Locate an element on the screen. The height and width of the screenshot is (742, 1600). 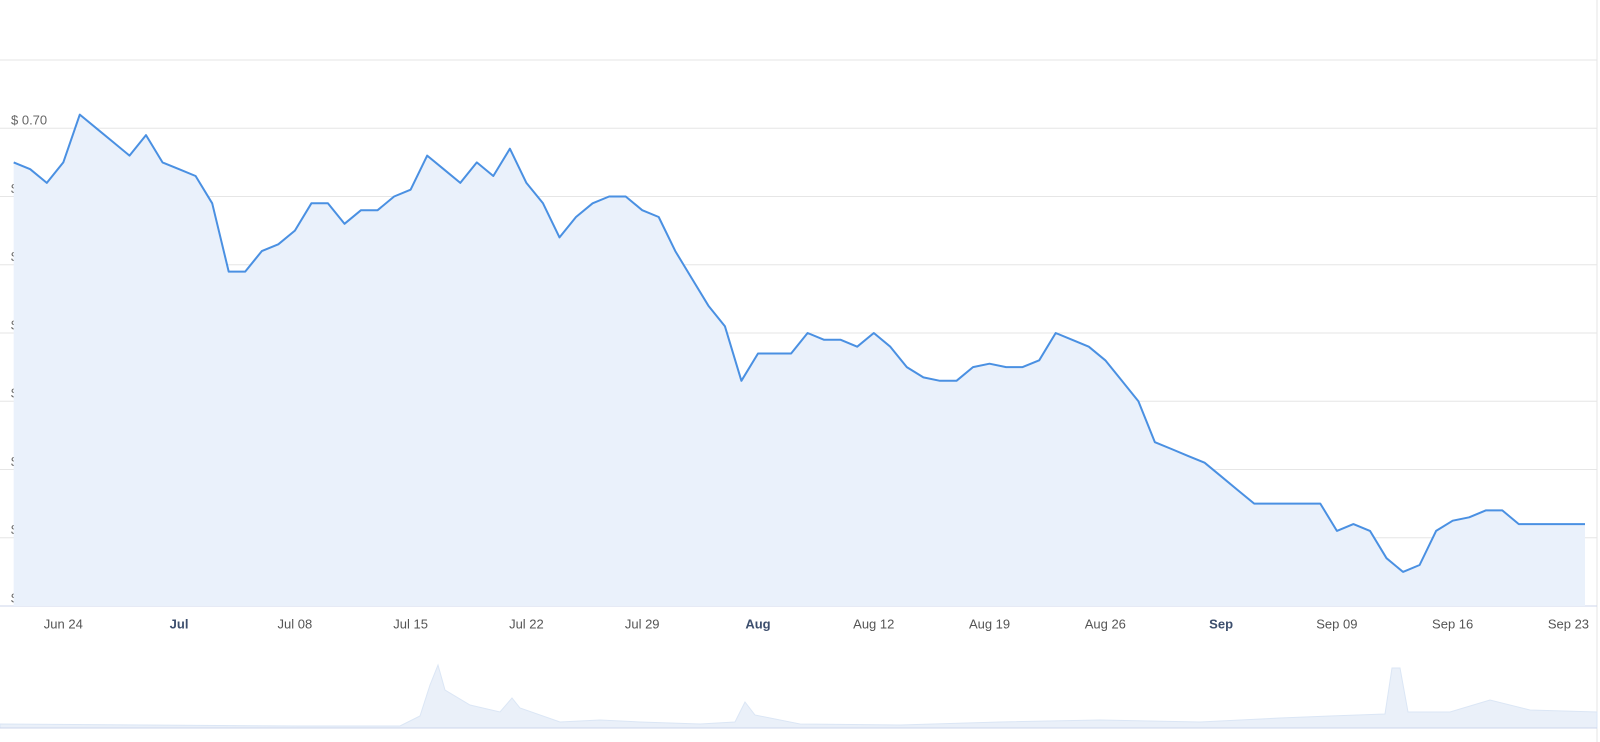
x-tick-label: Sep 16 is located at coordinates (1452, 623).